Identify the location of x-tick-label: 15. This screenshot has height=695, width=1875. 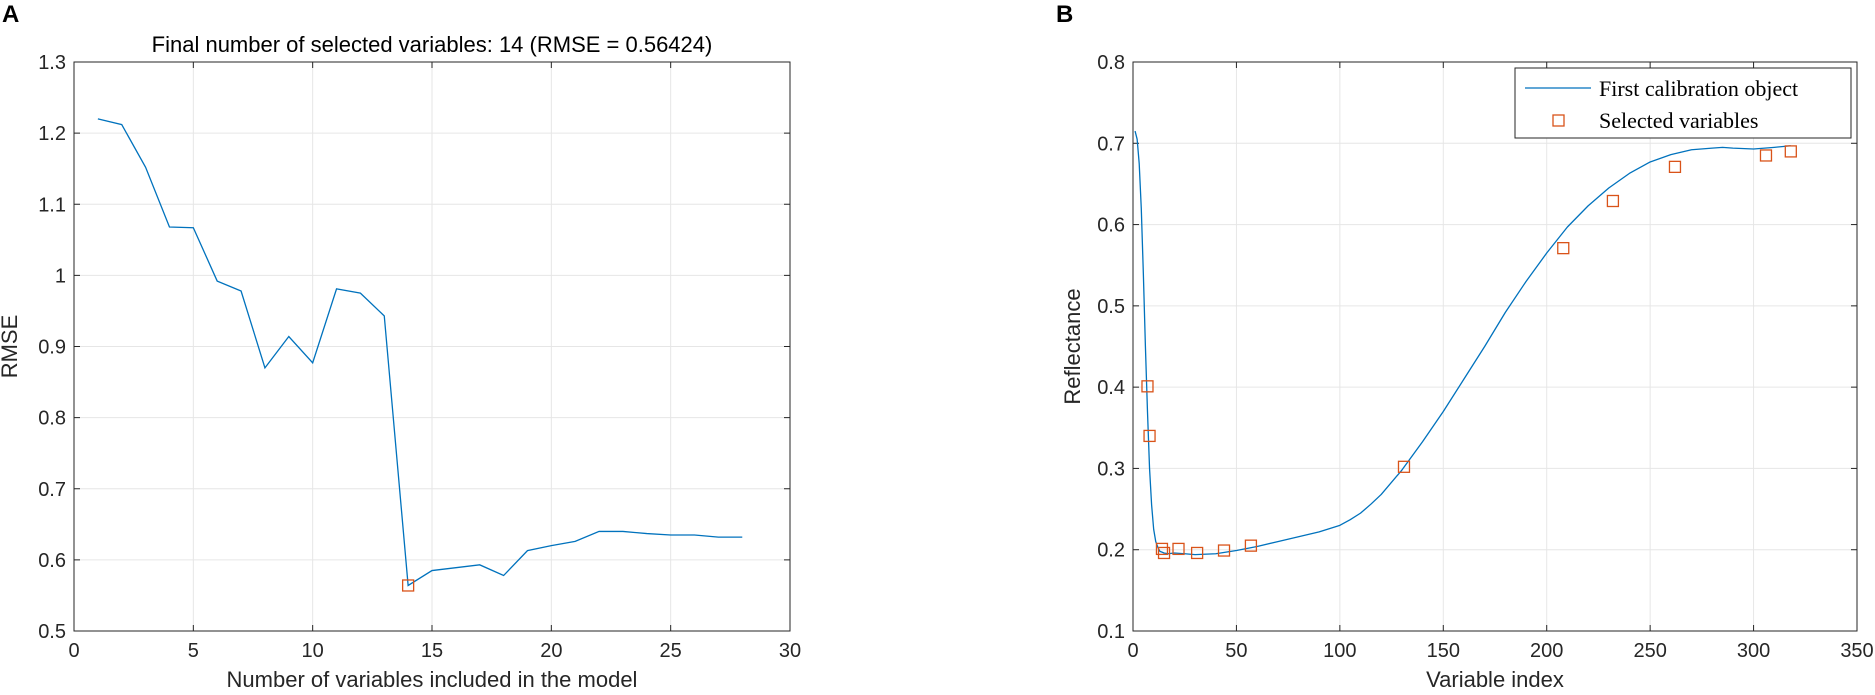
(432, 651).